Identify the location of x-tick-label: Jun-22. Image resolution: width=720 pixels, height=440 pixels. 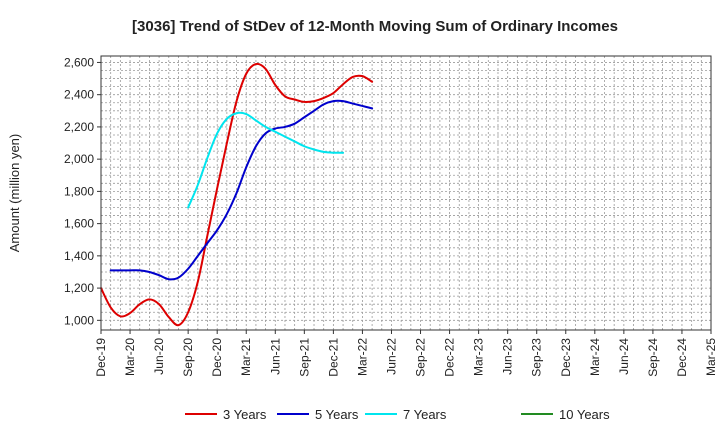
(391, 356).